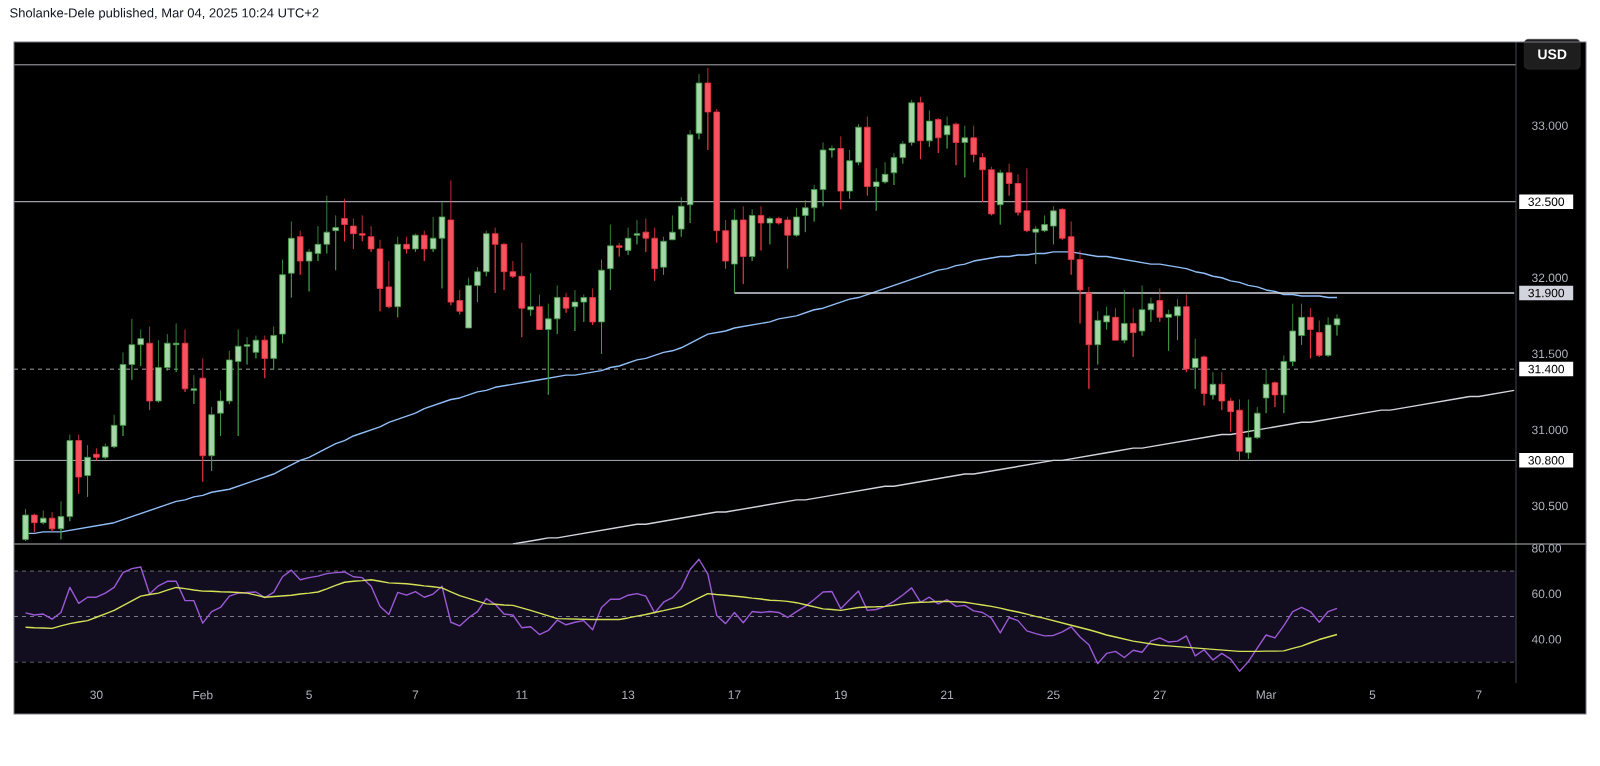 Image resolution: width=1600 pixels, height=766 pixels. Describe the element at coordinates (1547, 594) in the screenshot. I see `y-tick-label: 60.00` at that location.